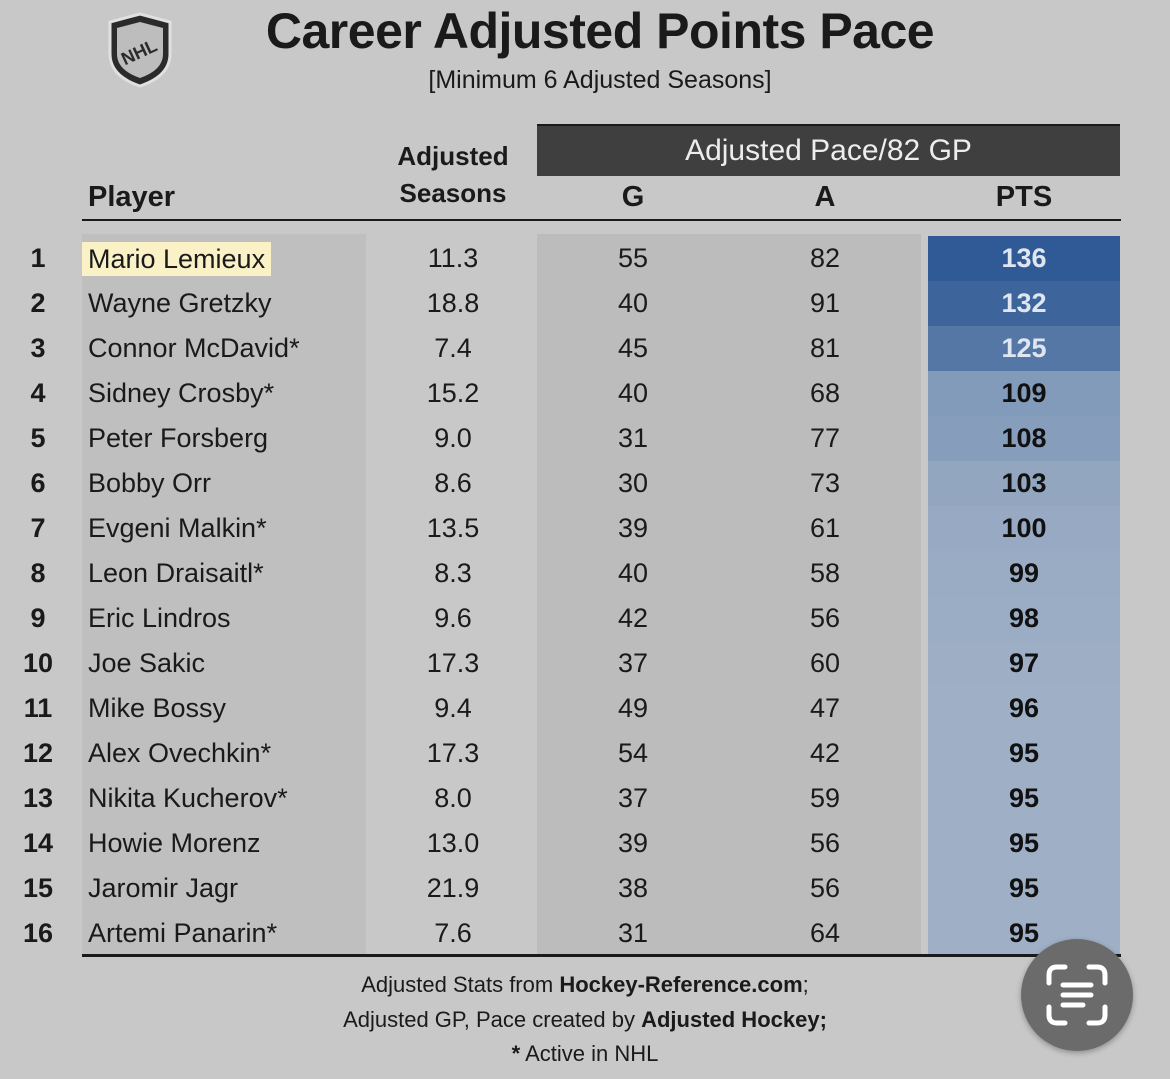 This screenshot has height=1079, width=1170. Describe the element at coordinates (1024, 197) in the screenshot. I see `header-points: PTS` at that location.